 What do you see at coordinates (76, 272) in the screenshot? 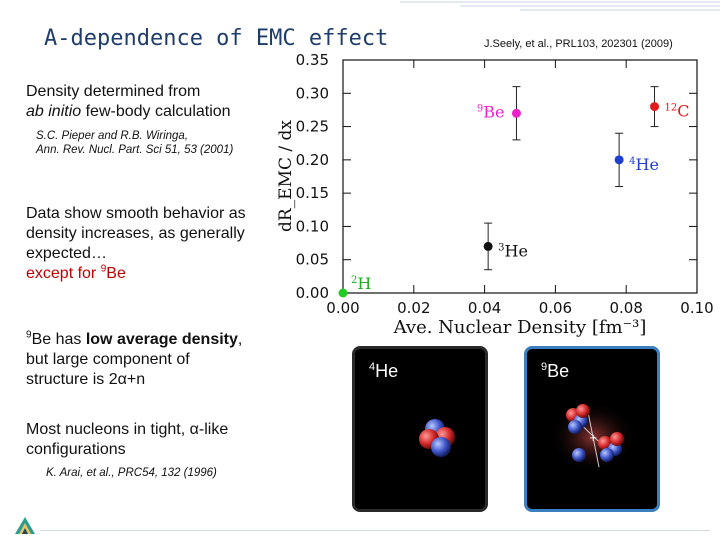
I see `except-be-text: except for 9Be` at bounding box center [76, 272].